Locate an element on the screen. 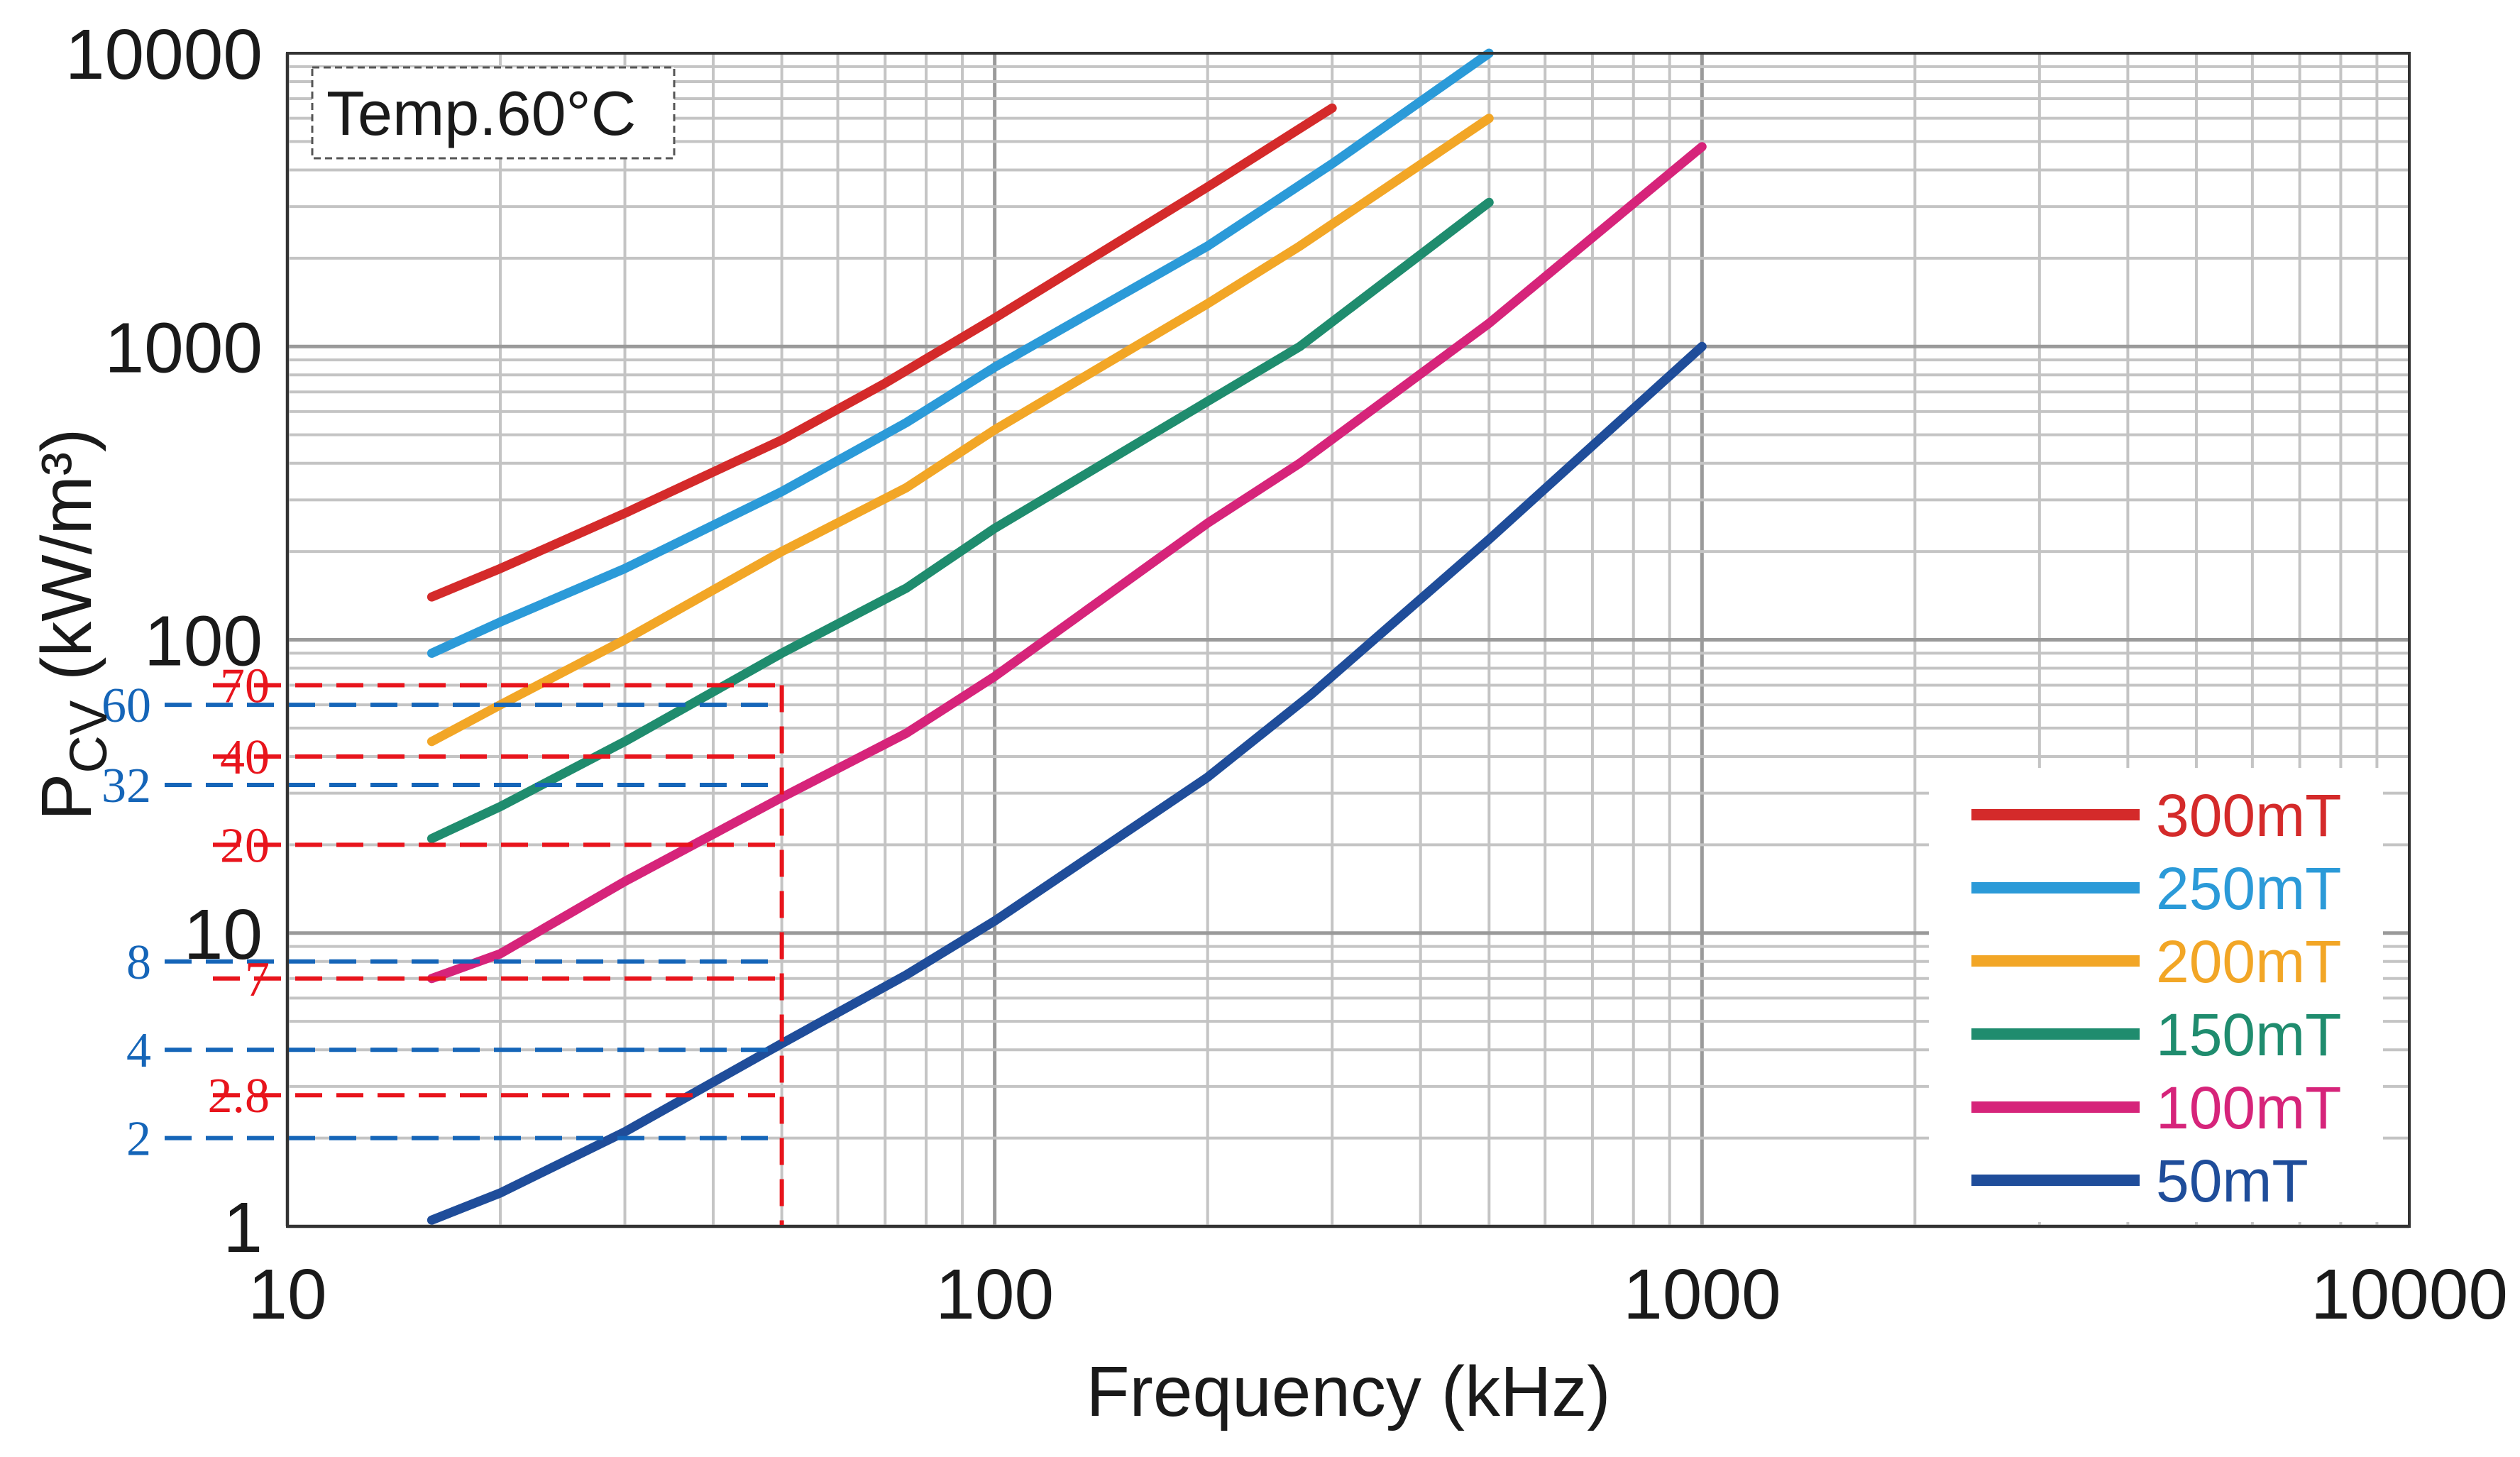  temp-annotation-box is located at coordinates (494, 113).